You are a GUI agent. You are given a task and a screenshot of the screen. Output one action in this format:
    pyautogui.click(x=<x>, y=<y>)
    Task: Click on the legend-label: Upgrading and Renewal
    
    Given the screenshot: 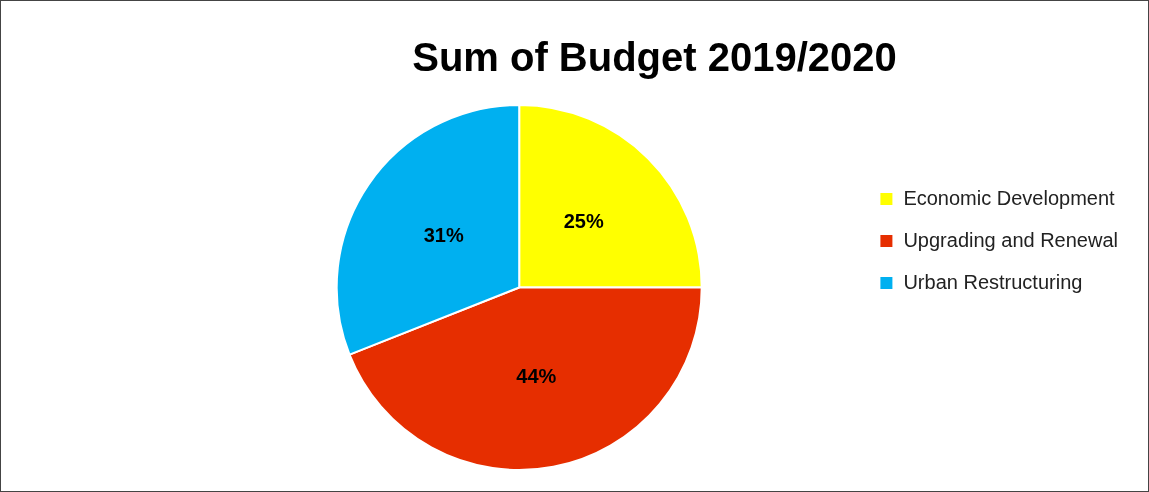 What is the action you would take?
    pyautogui.click(x=1010, y=239)
    